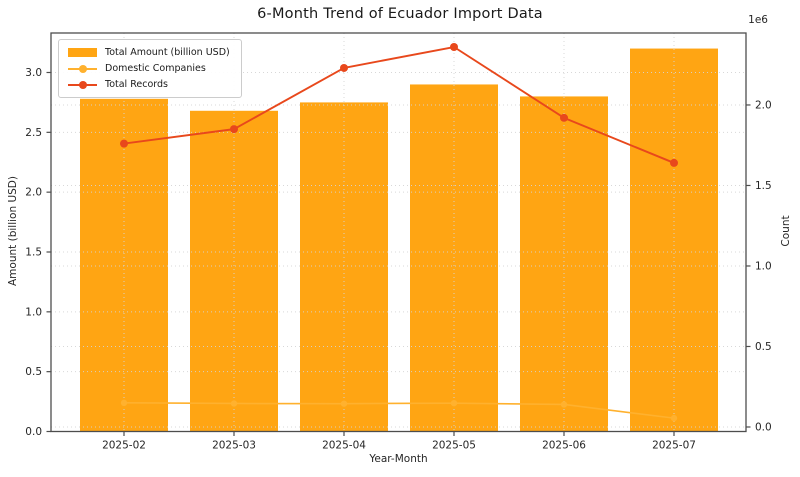 This screenshot has width=800, height=477. I want to click on line-domestic-companies, so click(399, 410).